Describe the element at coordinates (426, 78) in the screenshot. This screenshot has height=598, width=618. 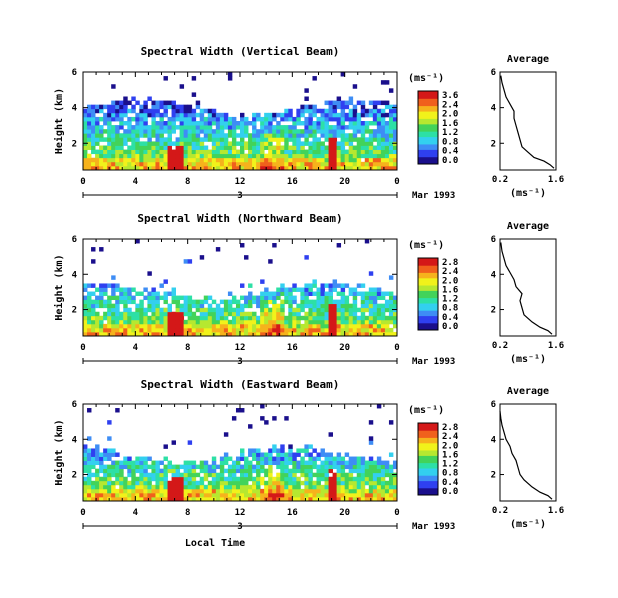
I see `colorbar-unit: (ms⁻¹)` at that location.